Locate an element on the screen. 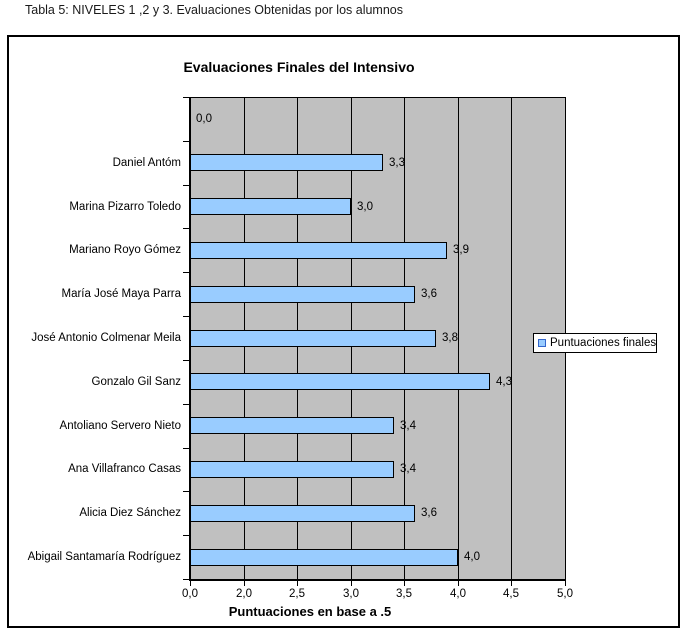 Image resolution: width=684 pixels, height=642 pixels. category-label: Daniel Antóm is located at coordinates (146, 162).